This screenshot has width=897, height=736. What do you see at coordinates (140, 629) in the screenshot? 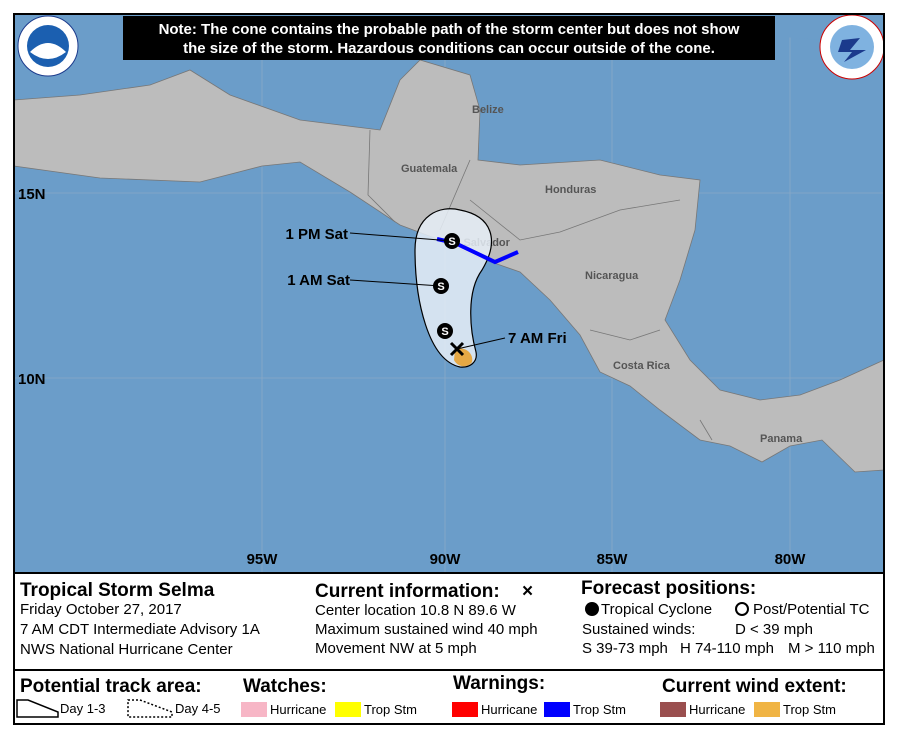
I see `storm-line: 7 AM CDT Intermediate Advisory 1A` at bounding box center [140, 629].